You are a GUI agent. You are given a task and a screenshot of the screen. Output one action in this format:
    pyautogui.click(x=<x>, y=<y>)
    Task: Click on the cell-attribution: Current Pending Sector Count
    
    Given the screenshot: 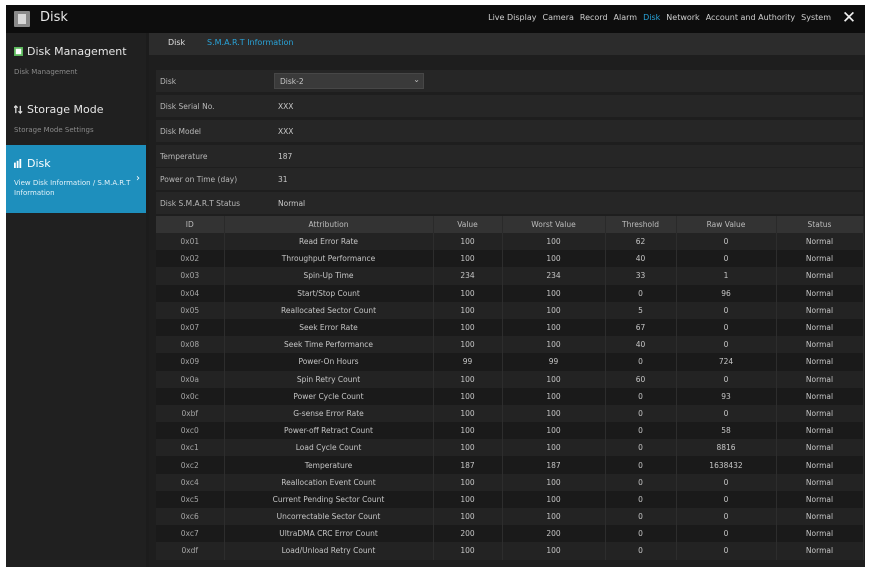 What is the action you would take?
    pyautogui.click(x=329, y=499)
    